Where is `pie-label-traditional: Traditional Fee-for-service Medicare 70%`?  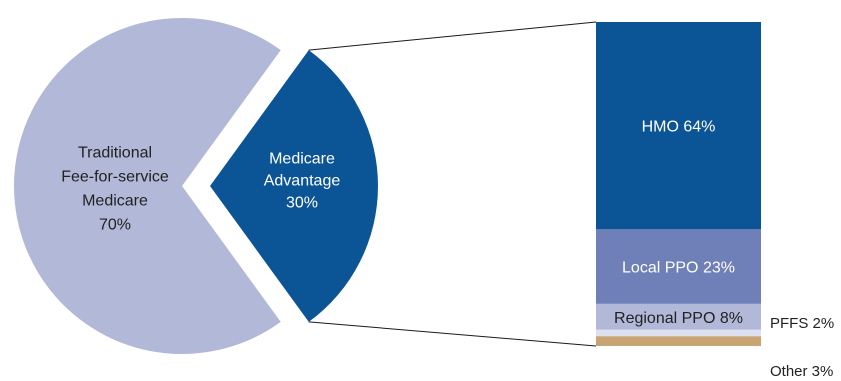 pie-label-traditional: Traditional Fee-for-service Medicare 70% is located at coordinates (115, 189).